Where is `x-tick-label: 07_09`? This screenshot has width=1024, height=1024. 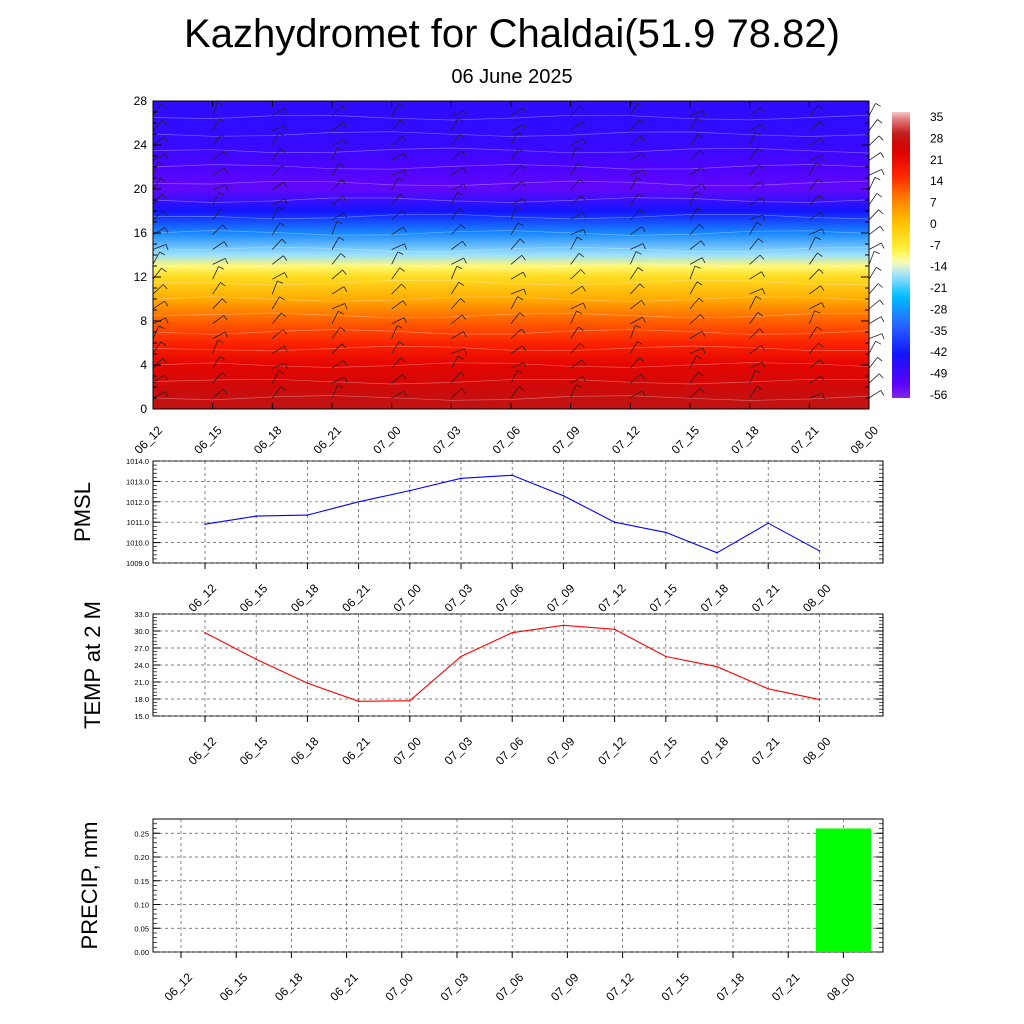
x-tick-label: 07_09 is located at coordinates (561, 751).